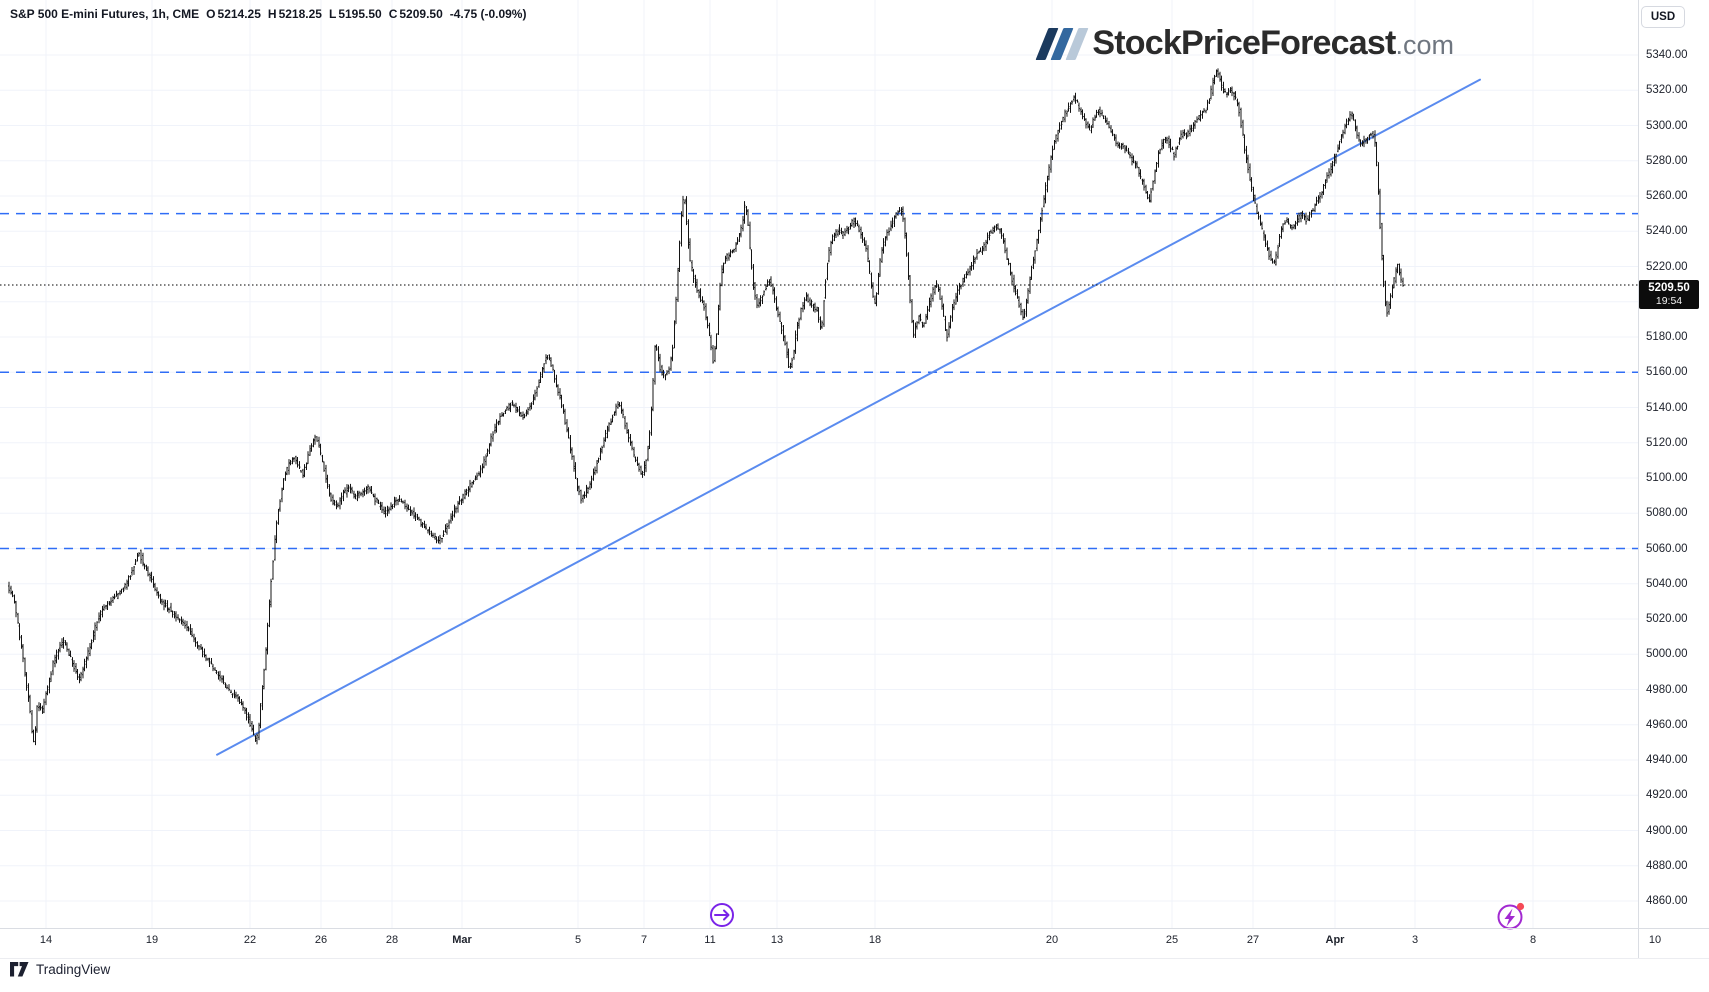 The height and width of the screenshot is (992, 1709). What do you see at coordinates (1669, 301) in the screenshot?
I see `bar-countdown: 19:54` at bounding box center [1669, 301].